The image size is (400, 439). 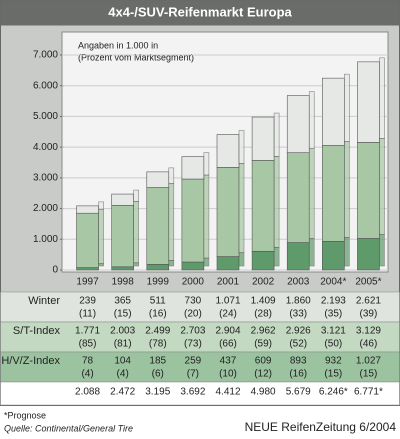 What do you see at coordinates (158, 344) in the screenshot?
I see `table-share: (78)` at bounding box center [158, 344].